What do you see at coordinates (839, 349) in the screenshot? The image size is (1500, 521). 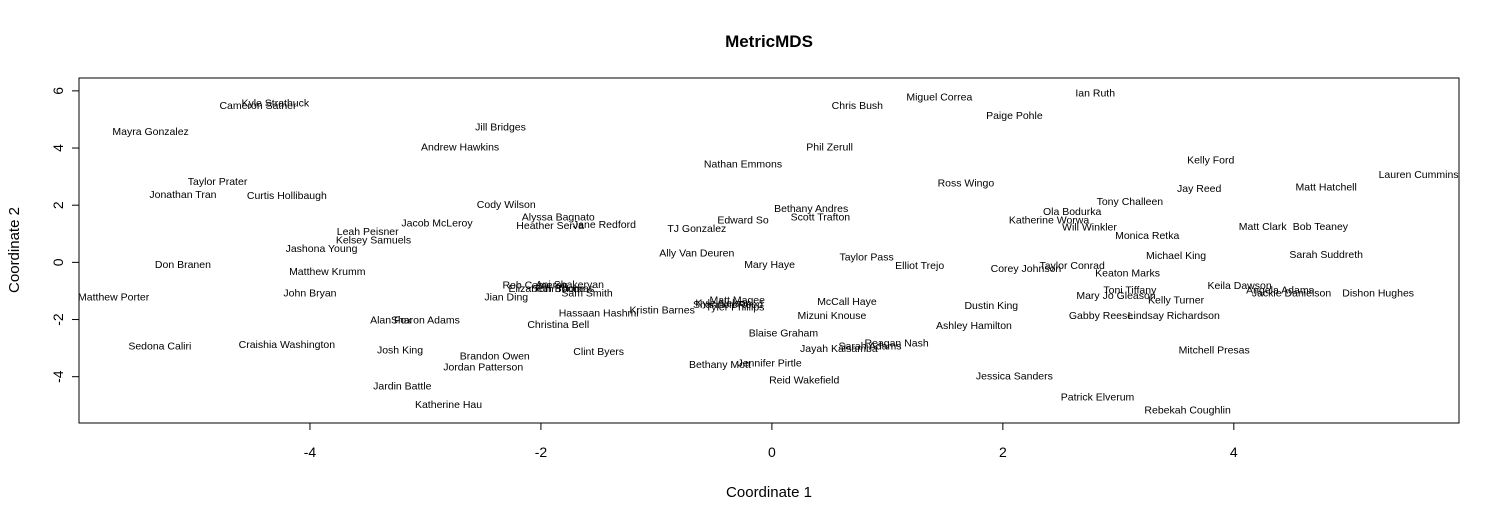 I see `point-label: Jayah Kalsamba` at bounding box center [839, 349].